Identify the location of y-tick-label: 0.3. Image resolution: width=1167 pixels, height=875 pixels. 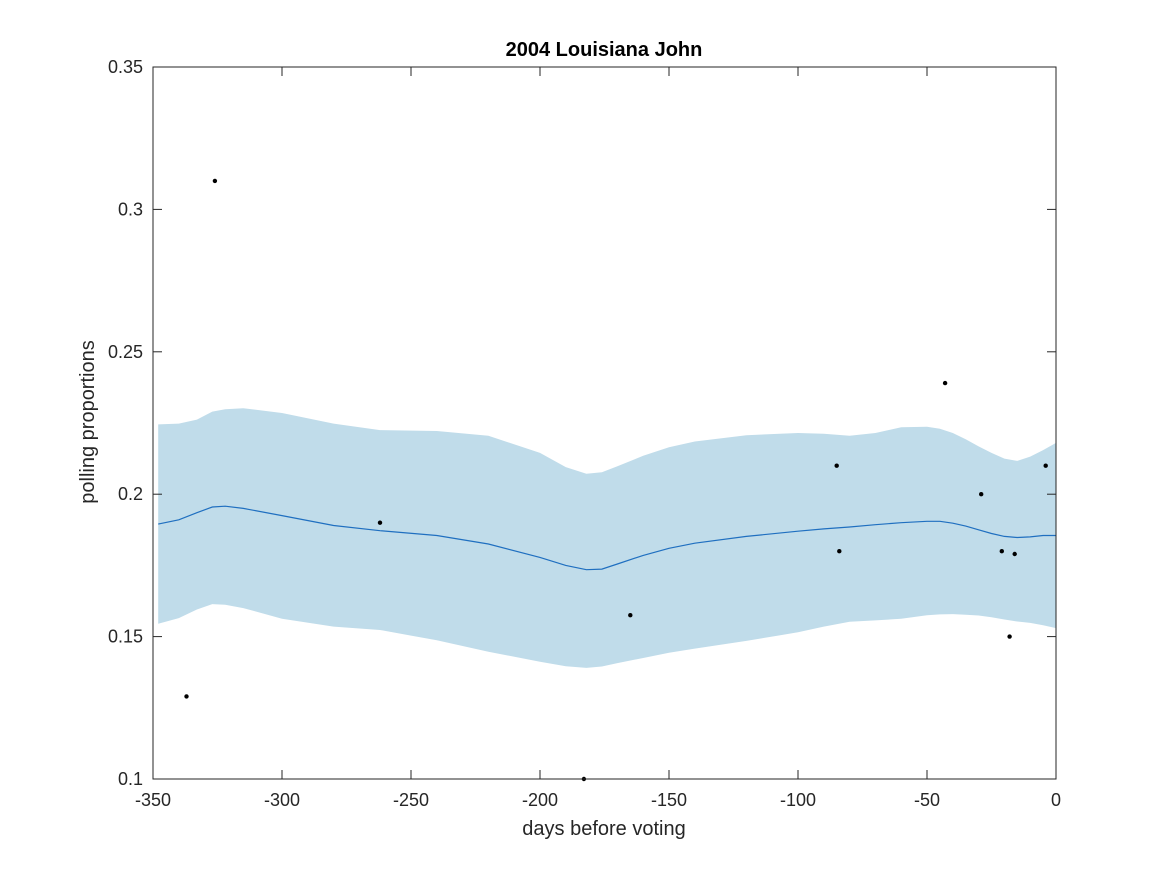
(130, 209).